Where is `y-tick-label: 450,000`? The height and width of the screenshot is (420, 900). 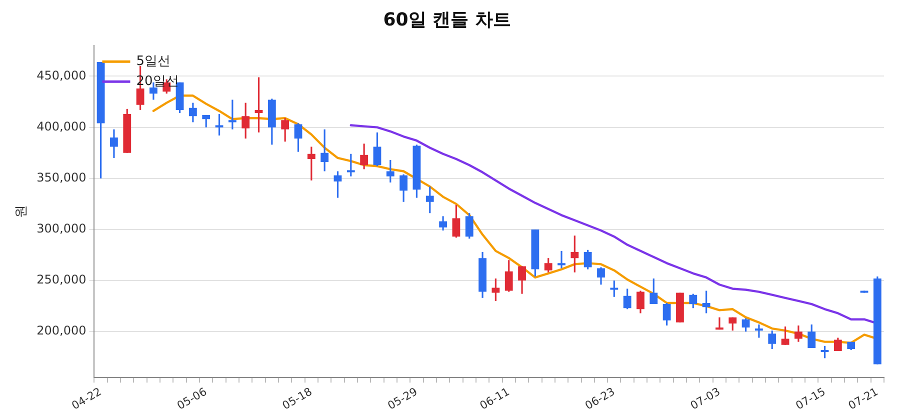 y-tick-label: 450,000 is located at coordinates (61, 75).